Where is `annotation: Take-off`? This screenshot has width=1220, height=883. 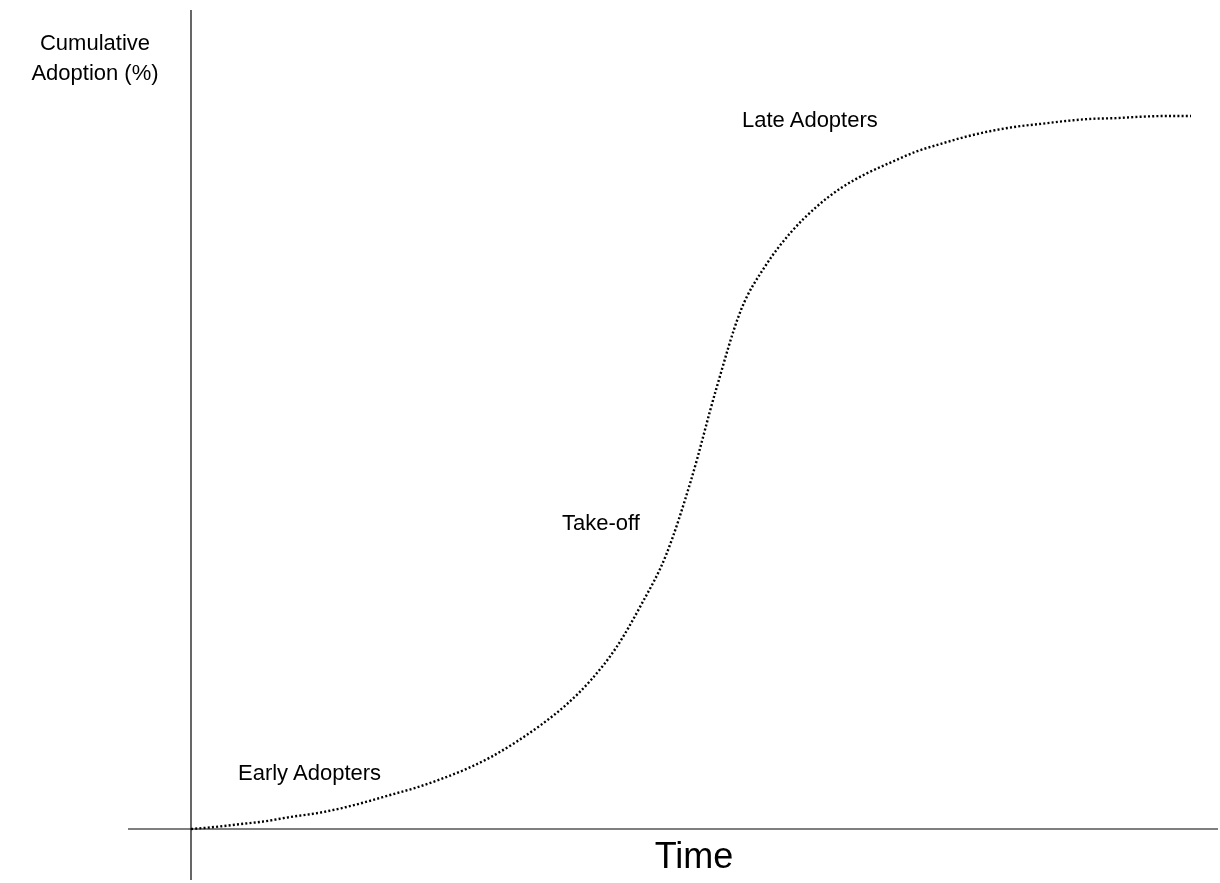 annotation: Take-off is located at coordinates (601, 522).